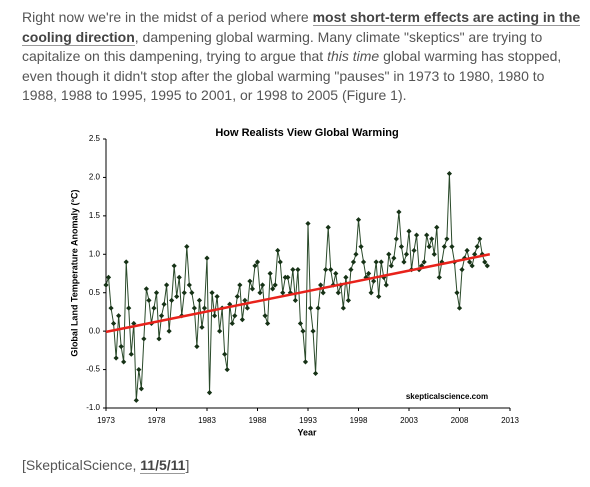 The width and height of the screenshot is (590, 487). What do you see at coordinates (207, 420) in the screenshot?
I see `x-tick-label: 1983` at bounding box center [207, 420].